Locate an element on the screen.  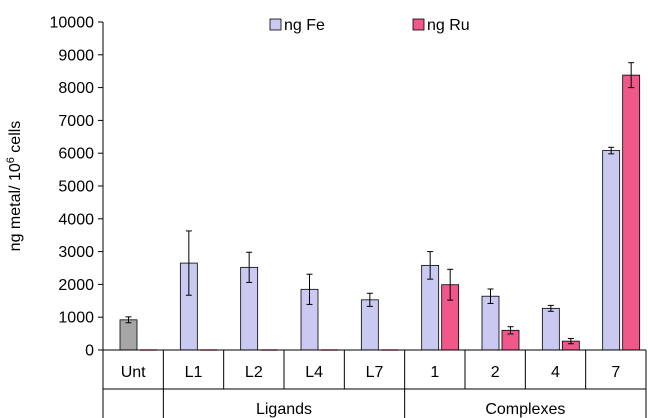
y-tick-label: 6000 is located at coordinates (76, 154).